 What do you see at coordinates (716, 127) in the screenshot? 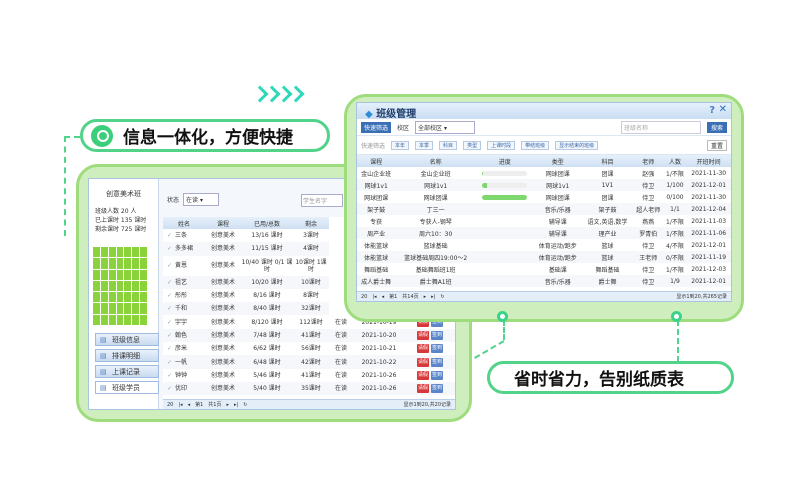
I see `search-button: 搜索` at bounding box center [716, 127].